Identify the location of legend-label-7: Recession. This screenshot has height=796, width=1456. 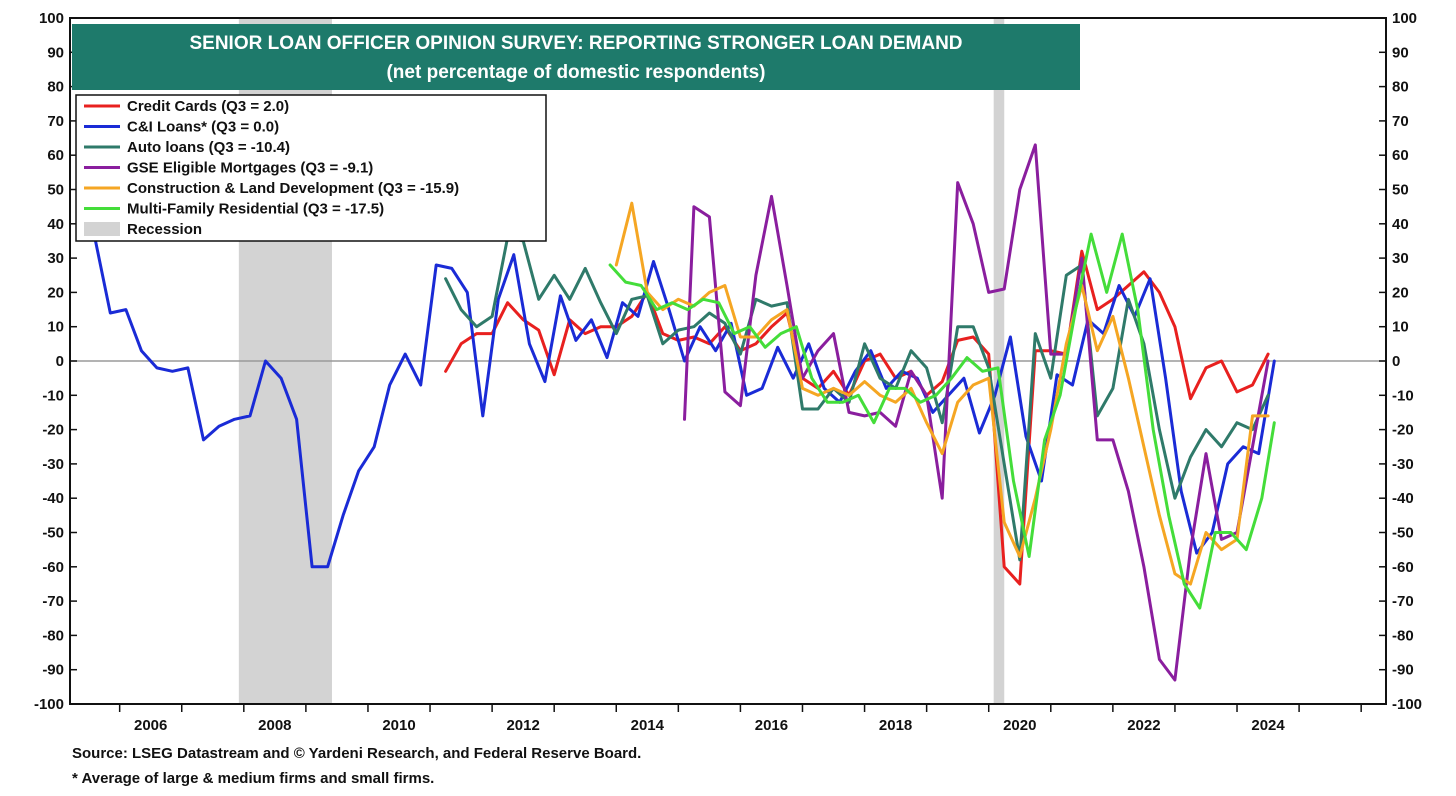
(164, 229).